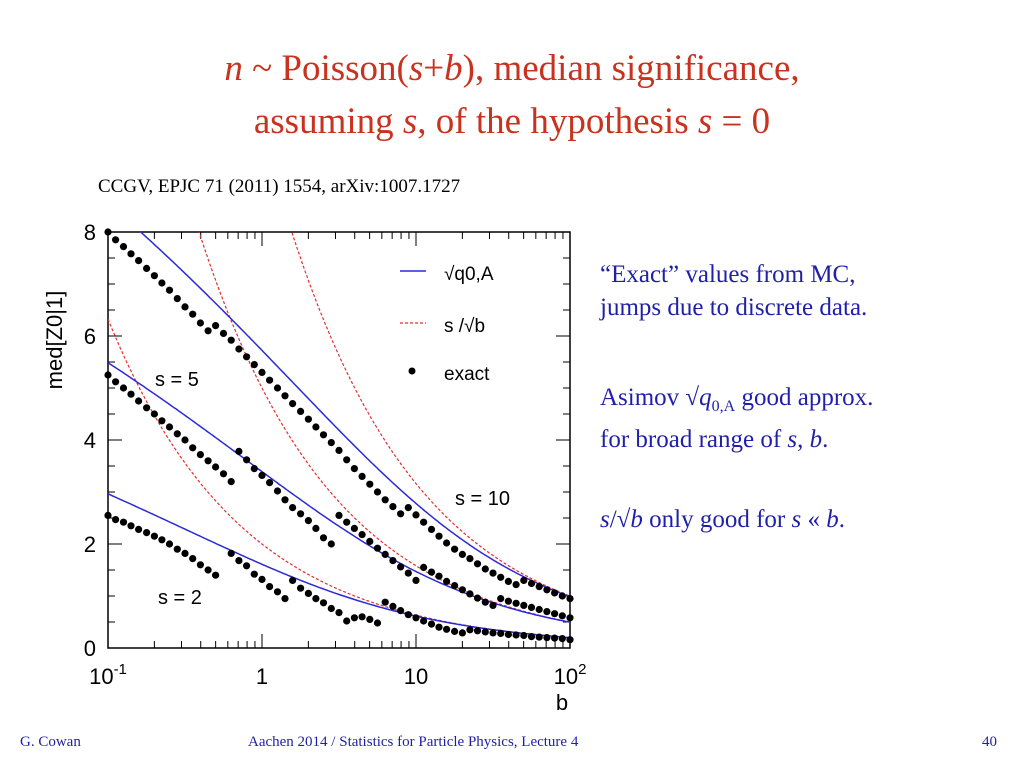 Image resolution: width=1024 pixels, height=768 pixels. What do you see at coordinates (464, 326) in the screenshot?
I see `legend-sqrtb-label: s /√b` at bounding box center [464, 326].